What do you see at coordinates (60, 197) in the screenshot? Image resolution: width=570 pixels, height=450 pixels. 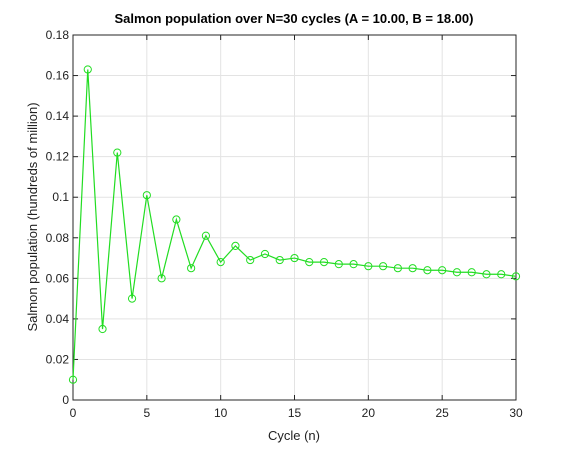 I see `y-tick-label: 0.1` at bounding box center [60, 197].